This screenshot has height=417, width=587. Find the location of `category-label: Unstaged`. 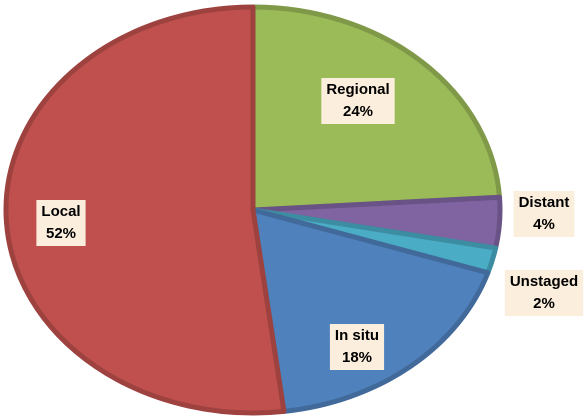

category-label: Unstaged is located at coordinates (544, 281).